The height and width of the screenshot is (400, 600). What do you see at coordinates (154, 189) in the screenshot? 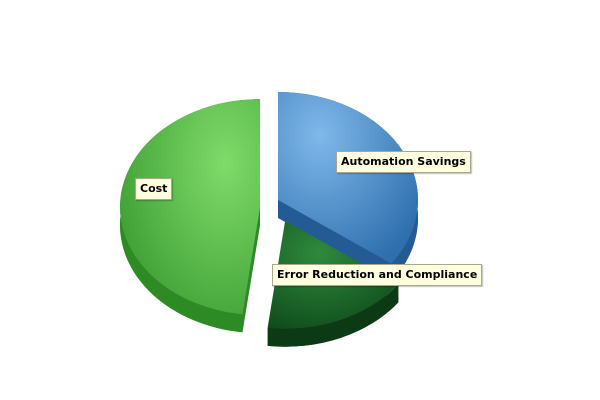
I see `pie-slice-label: Cost` at bounding box center [154, 189].